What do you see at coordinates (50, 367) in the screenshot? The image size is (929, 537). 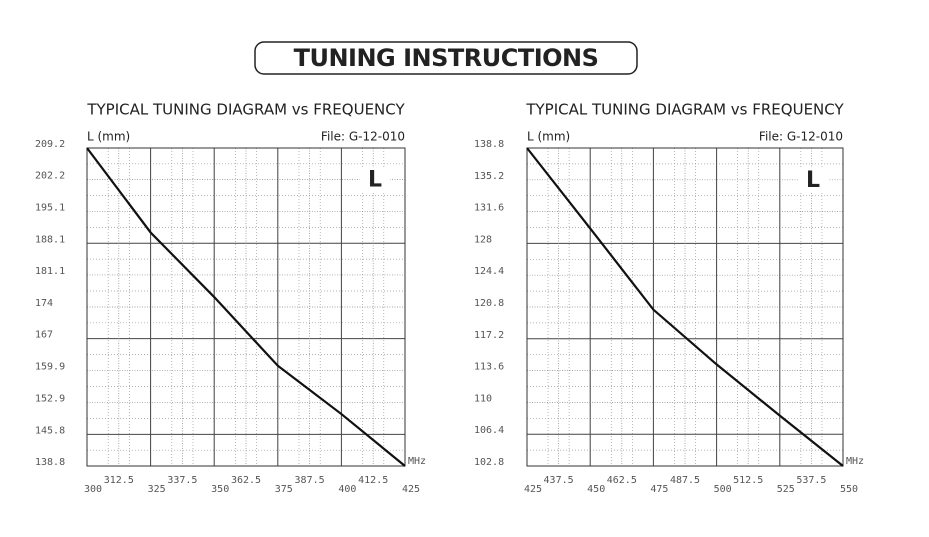 I see `y-tick-label: 159.9` at bounding box center [50, 367].